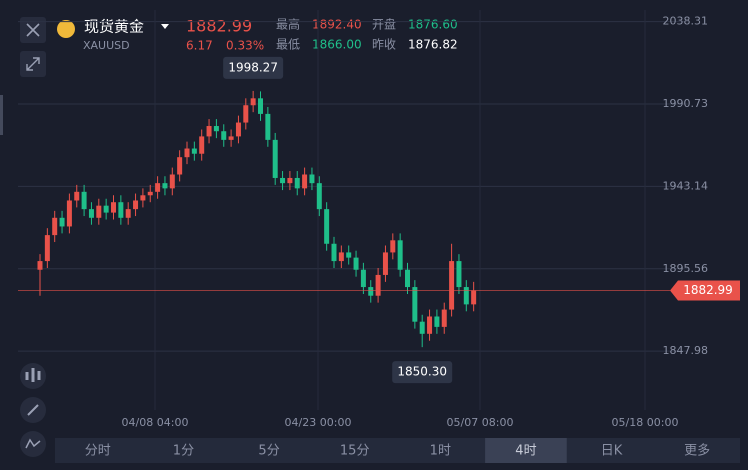 This screenshot has height=470, width=748. Describe the element at coordinates (288, 24) in the screenshot. I see `stat-label: 最高` at that location.